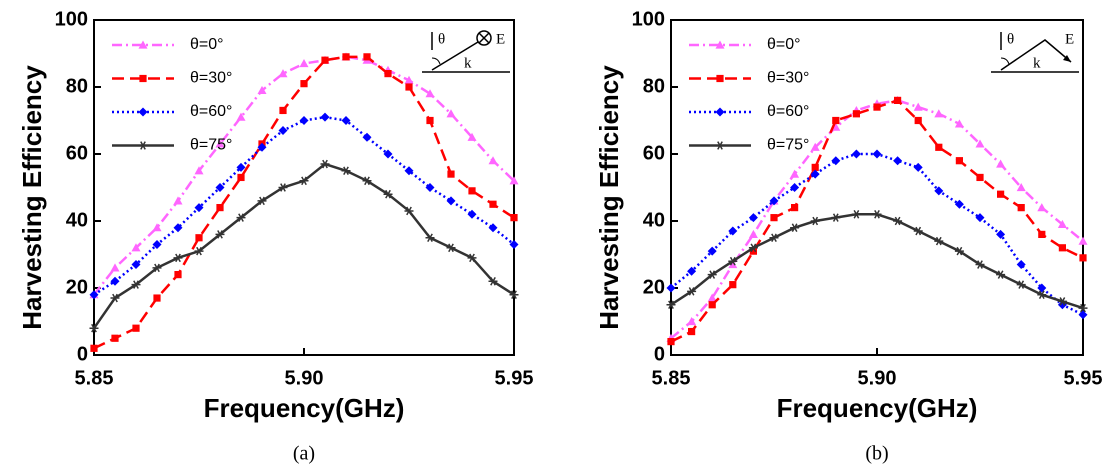 The image size is (1104, 472). Describe the element at coordinates (468, 63) in the screenshot. I see `inset-label: k` at that location.